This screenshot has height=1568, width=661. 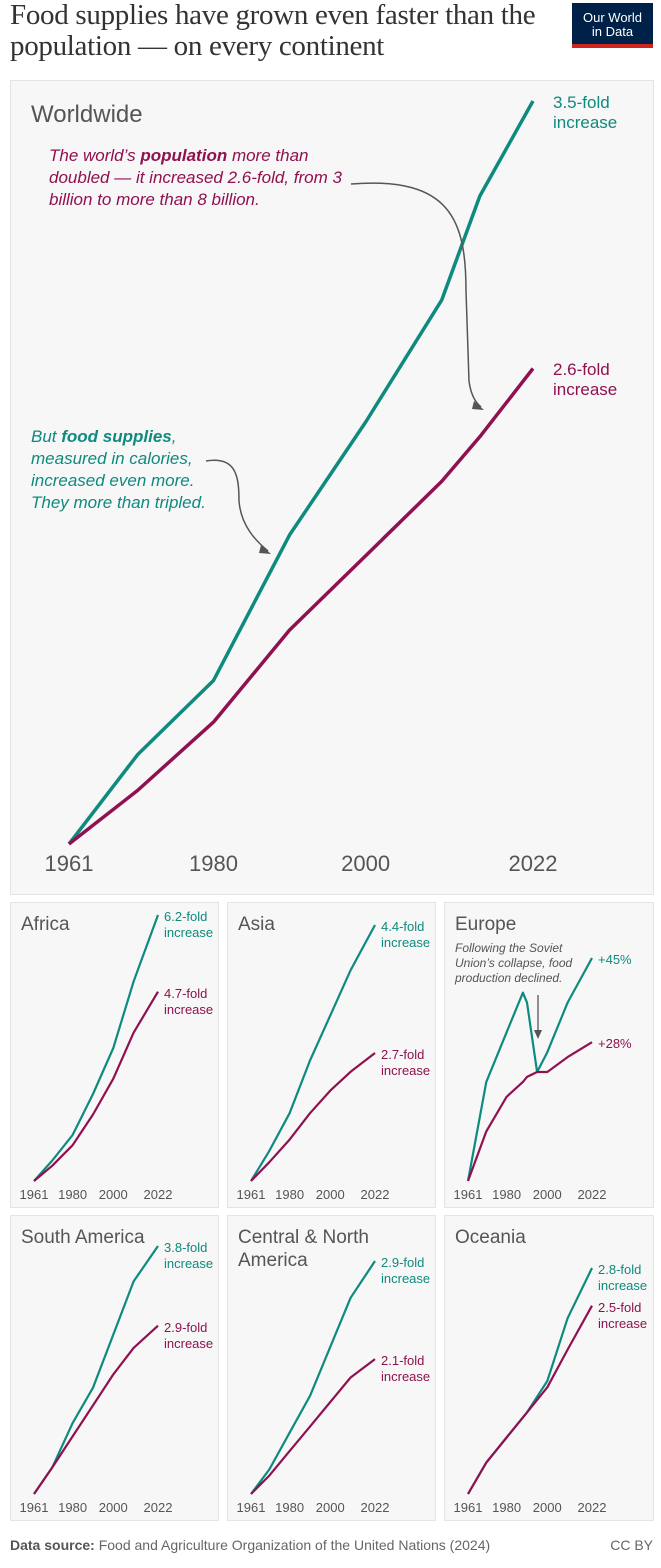 I want to click on panel-title: Europe, so click(x=486, y=924).